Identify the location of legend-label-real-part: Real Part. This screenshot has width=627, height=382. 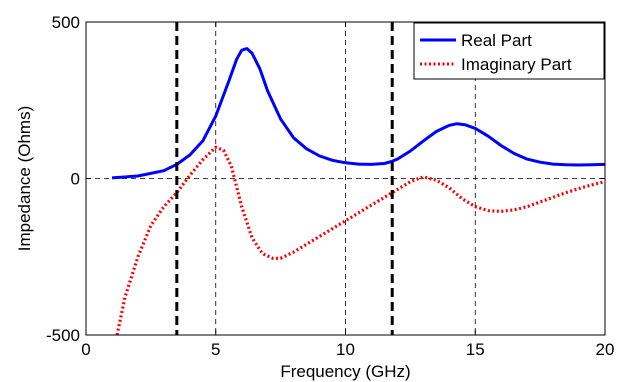
(496, 40).